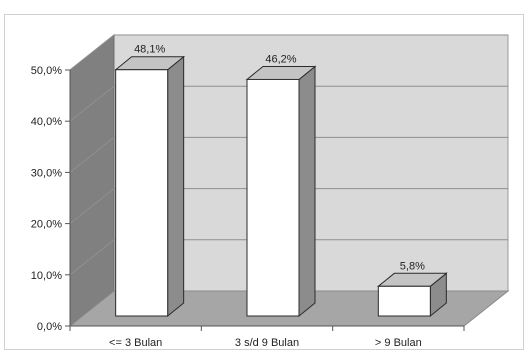 Image resolution: width=530 pixels, height=356 pixels. Describe the element at coordinates (46, 276) in the screenshot. I see `y-tick-label: 10,0%` at that location.